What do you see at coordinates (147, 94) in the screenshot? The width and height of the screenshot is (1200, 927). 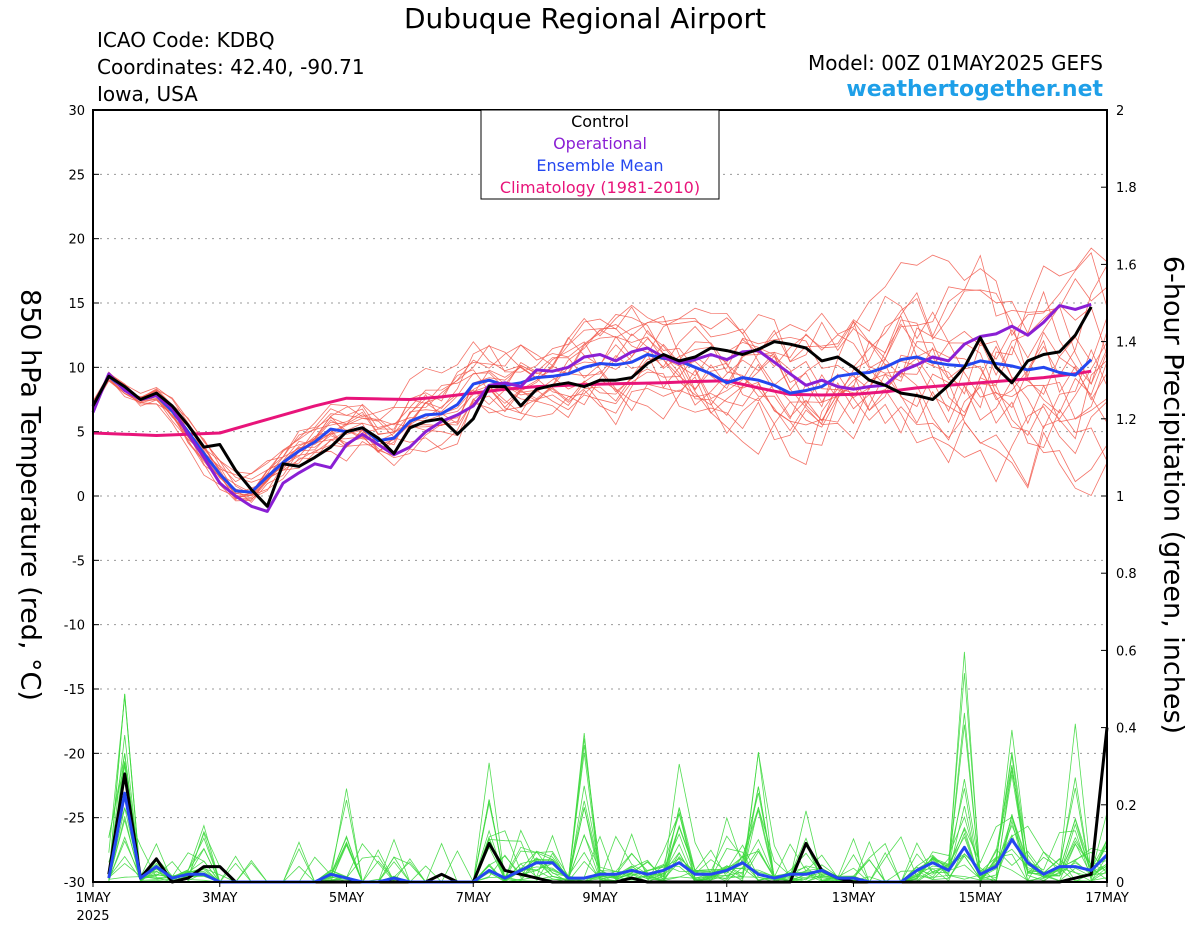 I see `location: Iowa, USA` at bounding box center [147, 94].